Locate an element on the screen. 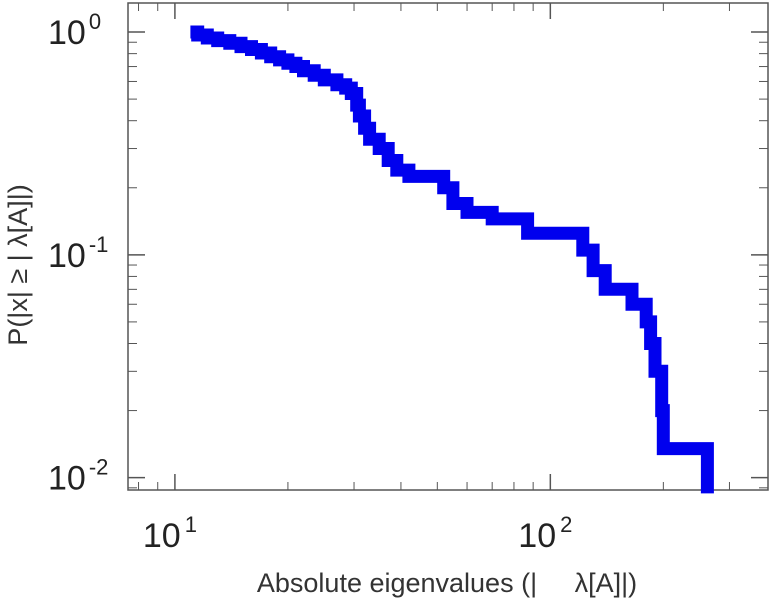 The image size is (775, 600). y-tick-label: 10 0 is located at coordinates (74, 30).